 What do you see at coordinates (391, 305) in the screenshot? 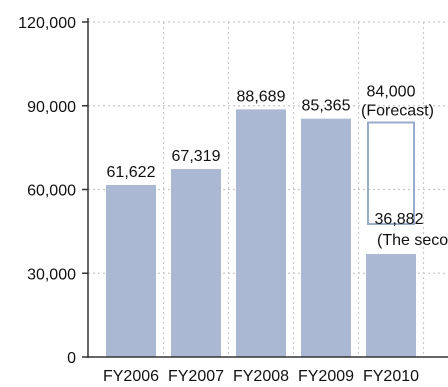
I see `bar-fy2010` at bounding box center [391, 305].